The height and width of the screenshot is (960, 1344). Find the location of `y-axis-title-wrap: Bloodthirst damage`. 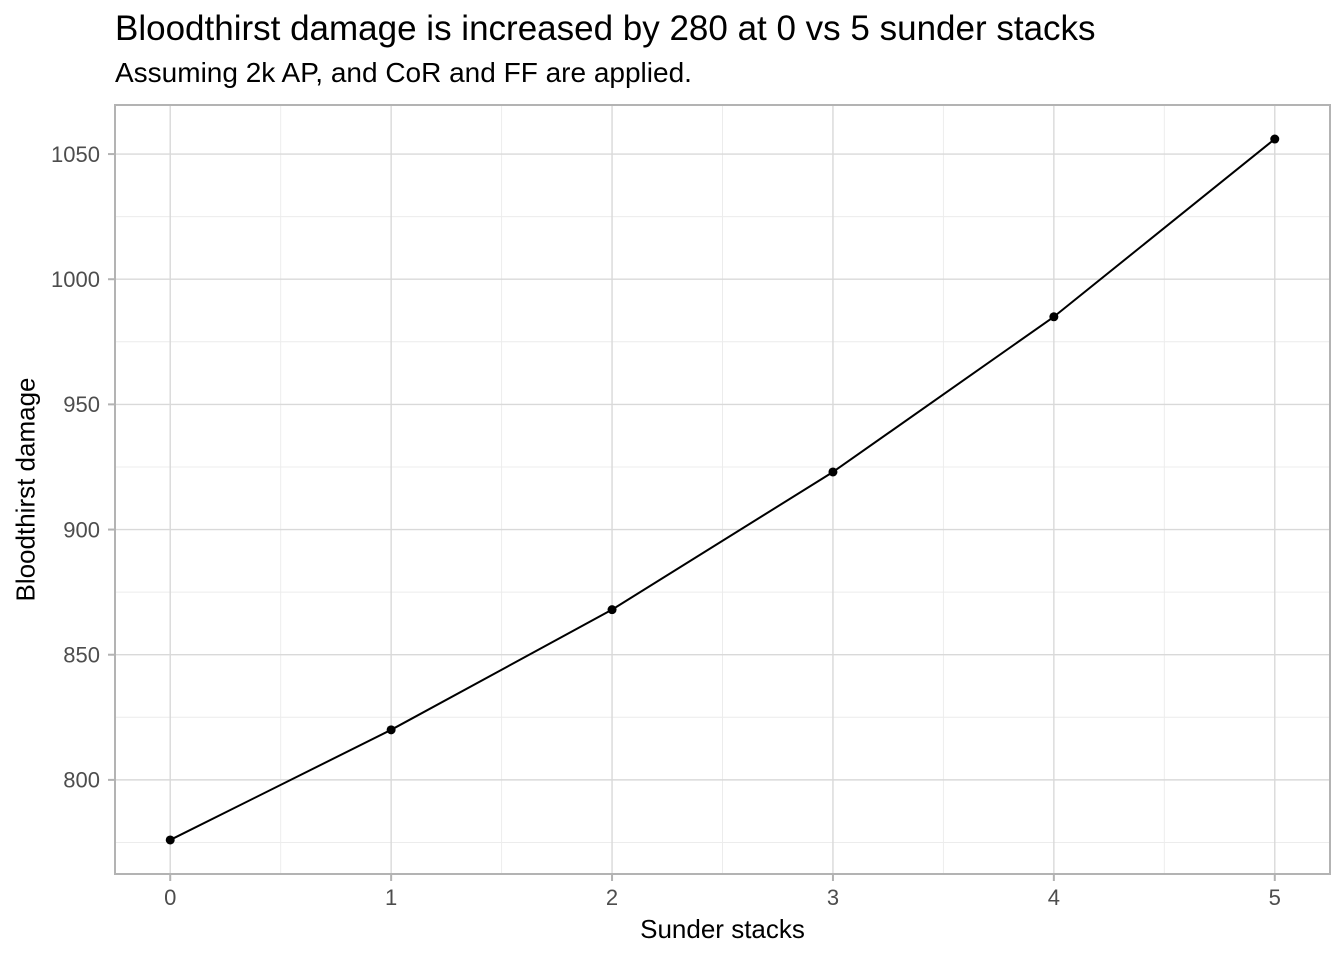

y-axis-title-wrap: Bloodthirst damage is located at coordinates (26, 489).